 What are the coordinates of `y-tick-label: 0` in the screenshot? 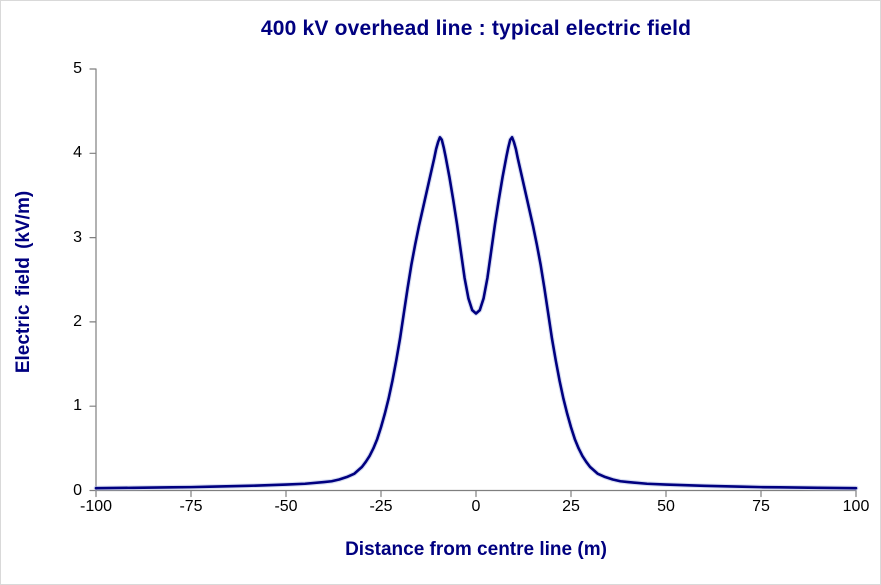 It's located at (77, 490).